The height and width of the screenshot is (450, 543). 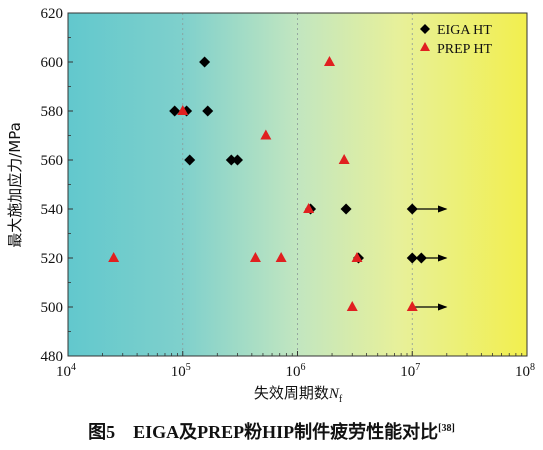 I want to click on legend-diamond-icon, so click(x=425, y=29).